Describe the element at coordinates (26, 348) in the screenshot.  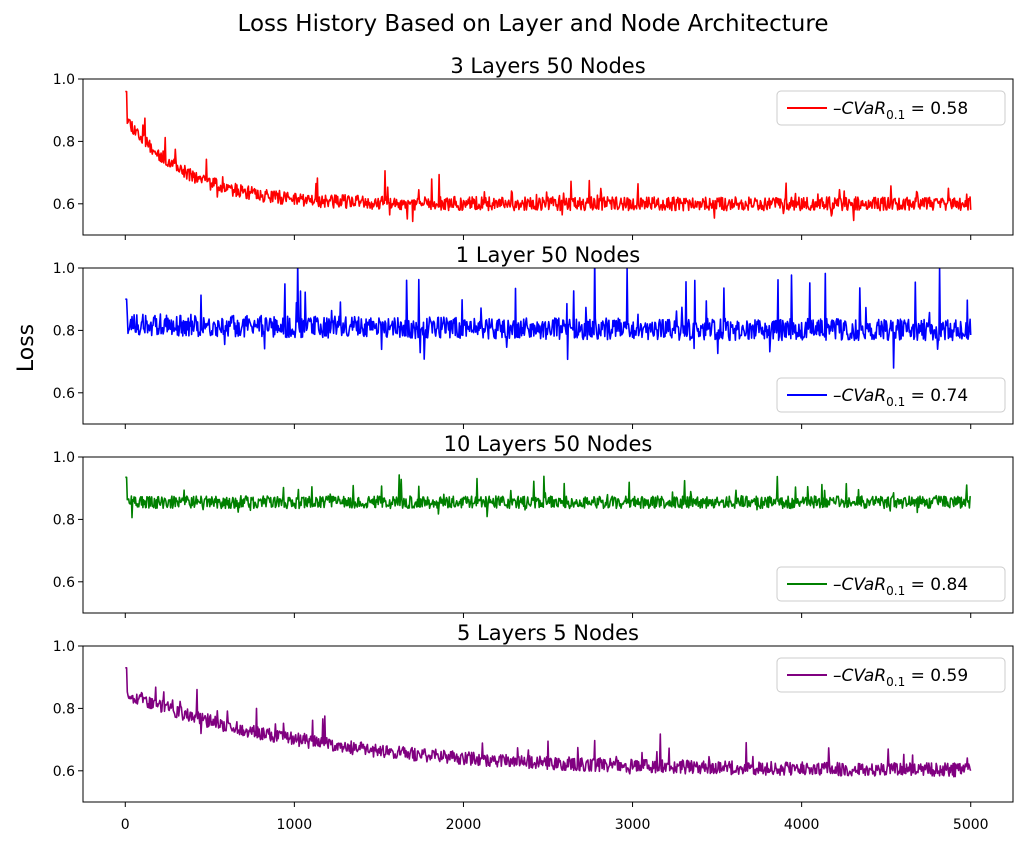
I see `y-axis-label: Loss` at that location.